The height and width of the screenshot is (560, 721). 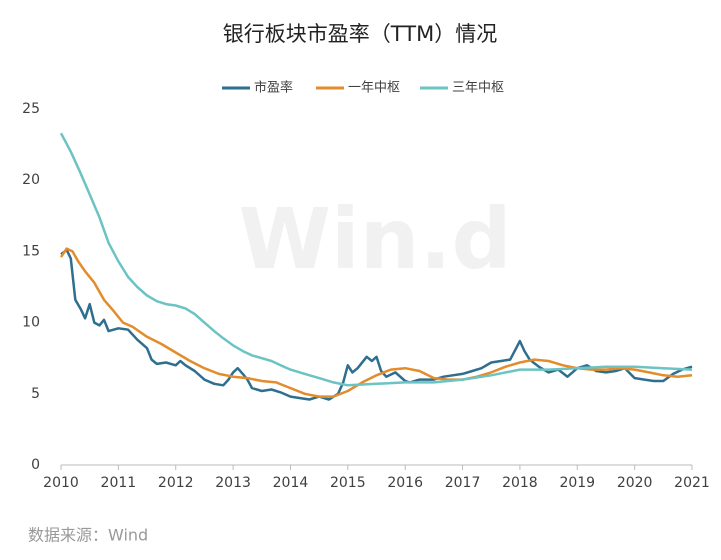 What do you see at coordinates (35, 394) in the screenshot?
I see `y-tick-label: 5` at bounding box center [35, 394].